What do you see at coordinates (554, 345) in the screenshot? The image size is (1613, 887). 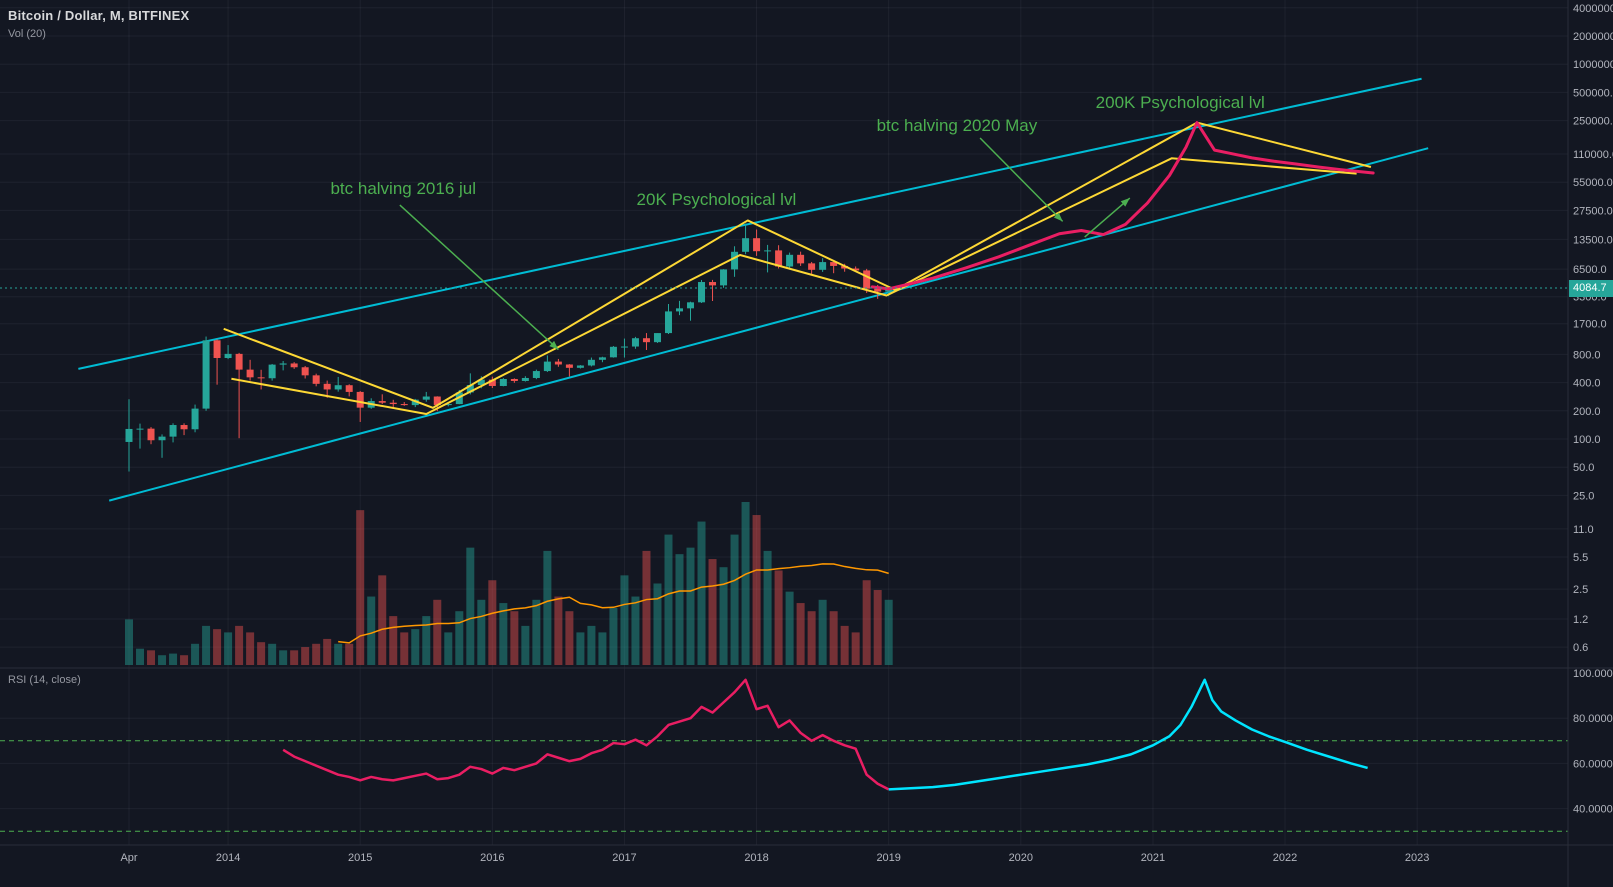 I see `annotation-arrowhead` at bounding box center [554, 345].